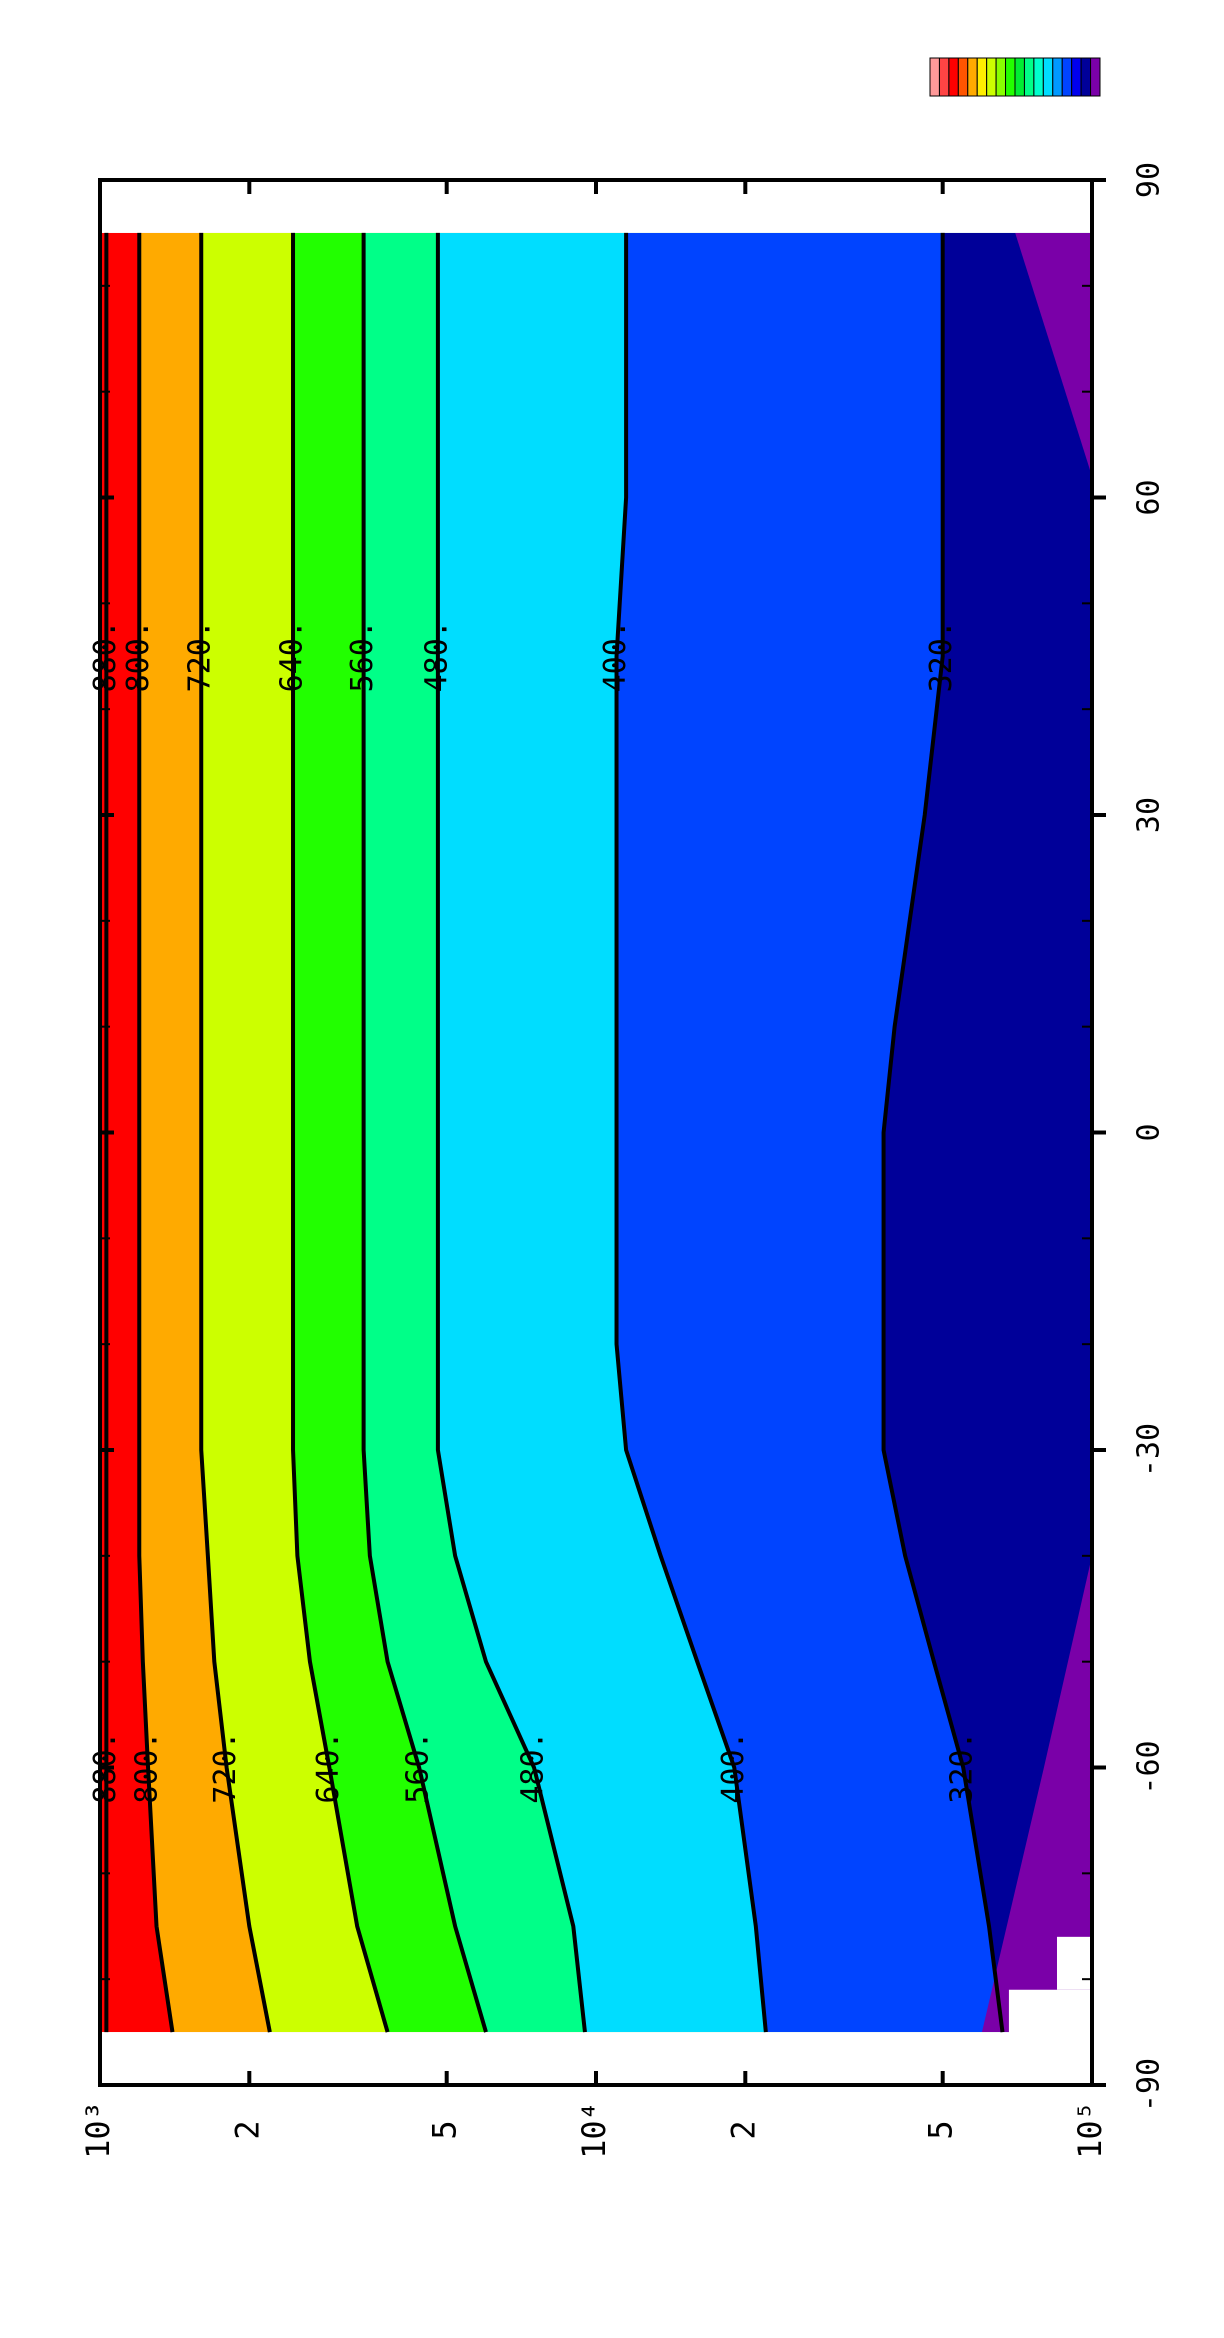 This screenshot has width=1224, height=2338. Describe the element at coordinates (105, 656) in the screenshot. I see `contour-label: 880.` at that location.